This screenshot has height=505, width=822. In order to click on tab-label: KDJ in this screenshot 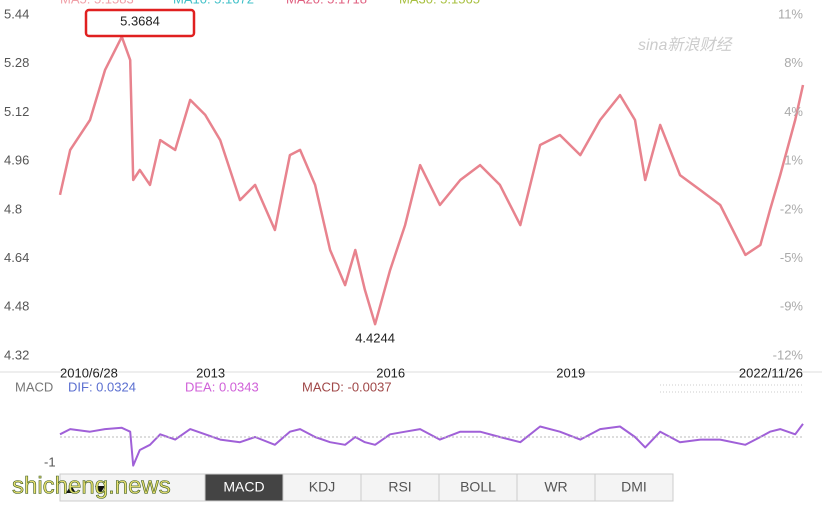, I will do `click(322, 487)`.